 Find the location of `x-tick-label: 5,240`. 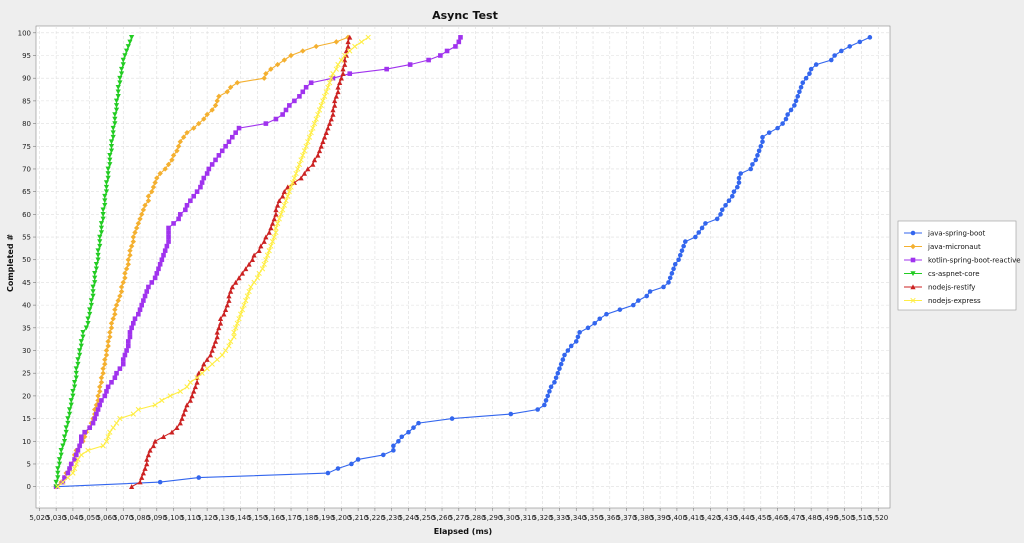

x-tick-label: 5,240 is located at coordinates (408, 518).